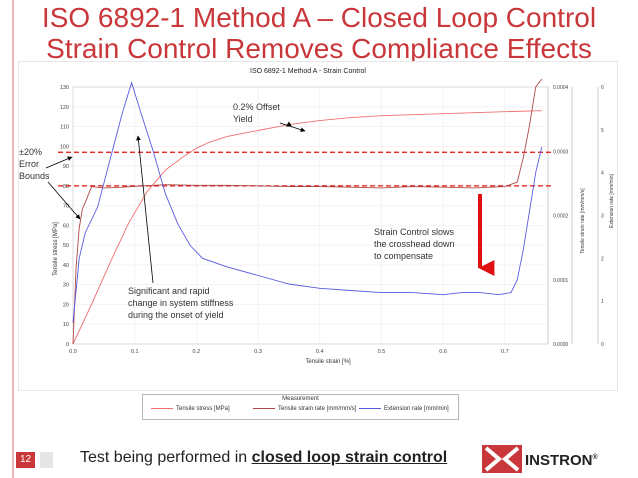 The image size is (638, 478). I want to click on annotation-strain-control-line2: the crosshead down, so click(414, 244).